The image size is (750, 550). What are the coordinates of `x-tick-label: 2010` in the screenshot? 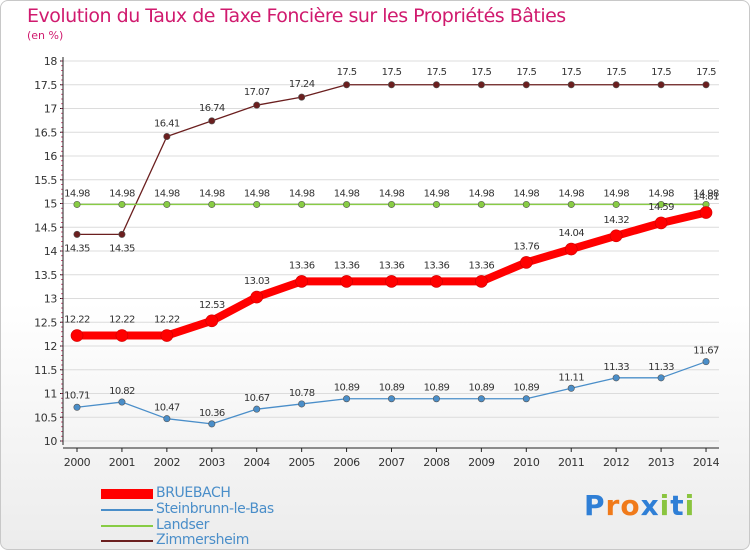 It's located at (526, 462).